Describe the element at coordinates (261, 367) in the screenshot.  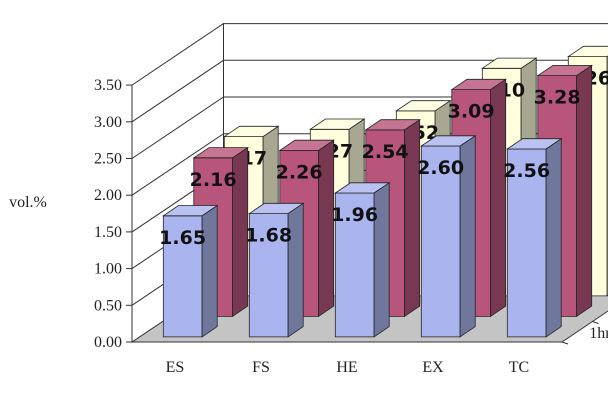
I see `x-tick-label: FS` at that location.